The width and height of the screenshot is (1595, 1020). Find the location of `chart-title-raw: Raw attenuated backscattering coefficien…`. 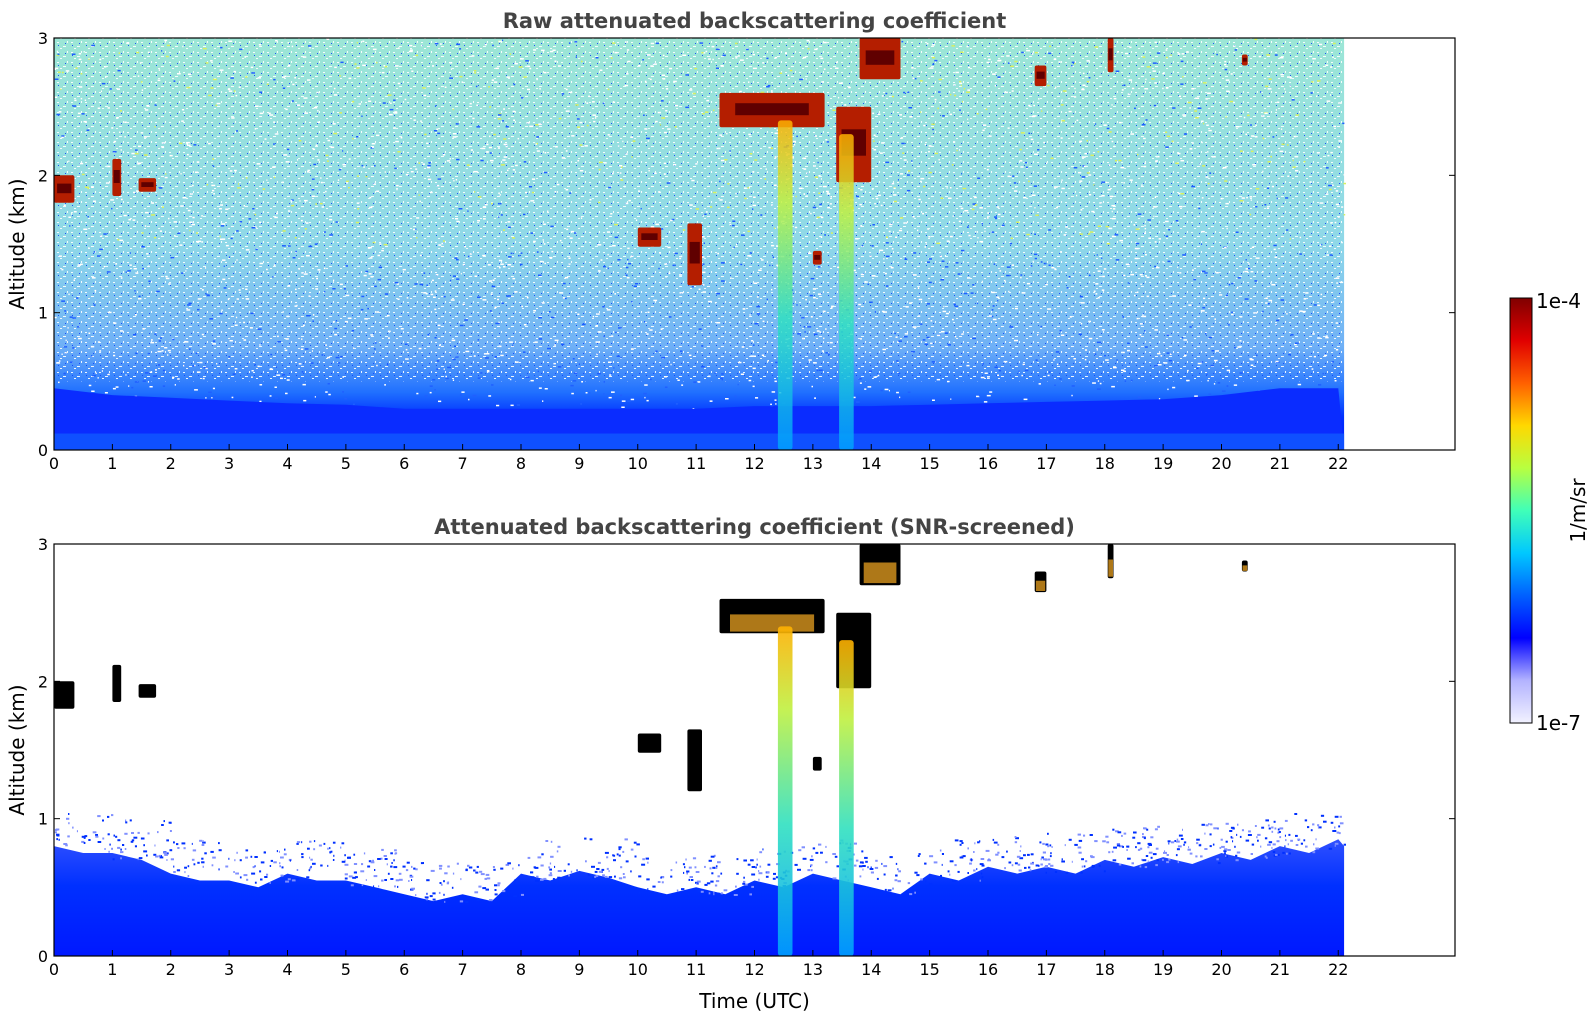

chart-title-raw: Raw attenuated backscattering coefficien… is located at coordinates (755, 21).